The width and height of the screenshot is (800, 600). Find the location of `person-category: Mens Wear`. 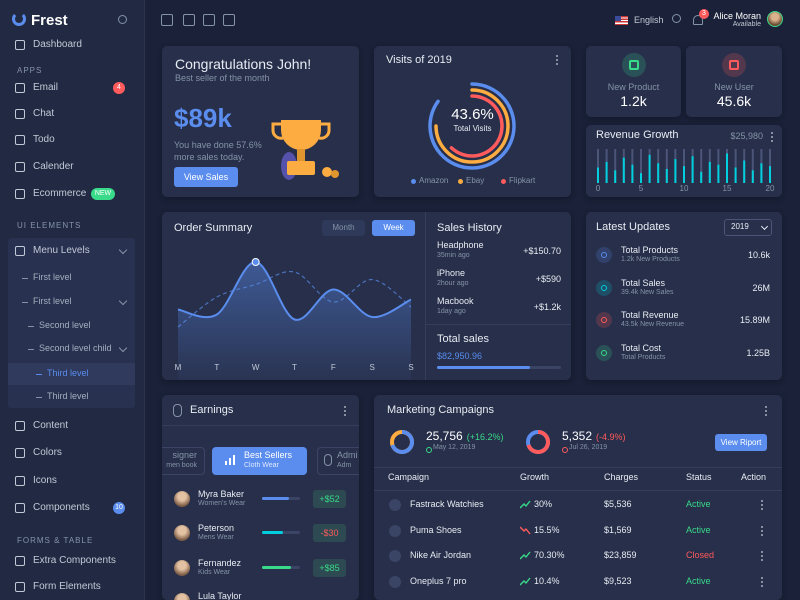

person-category: Mens Wear is located at coordinates (216, 537).